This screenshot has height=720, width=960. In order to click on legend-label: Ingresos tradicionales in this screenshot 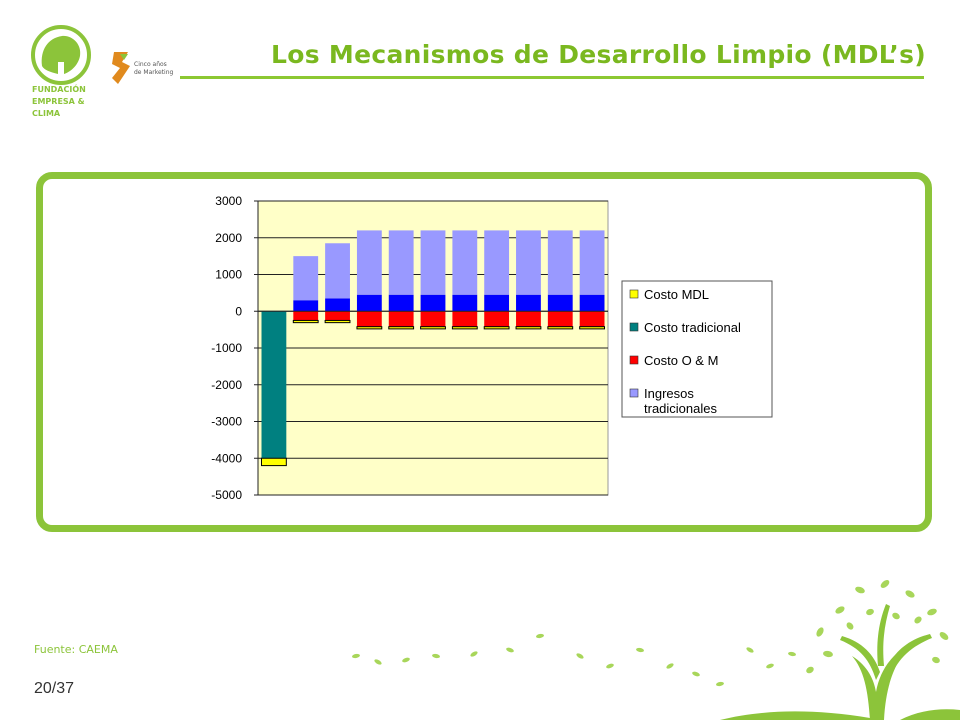, I will do `click(680, 401)`.